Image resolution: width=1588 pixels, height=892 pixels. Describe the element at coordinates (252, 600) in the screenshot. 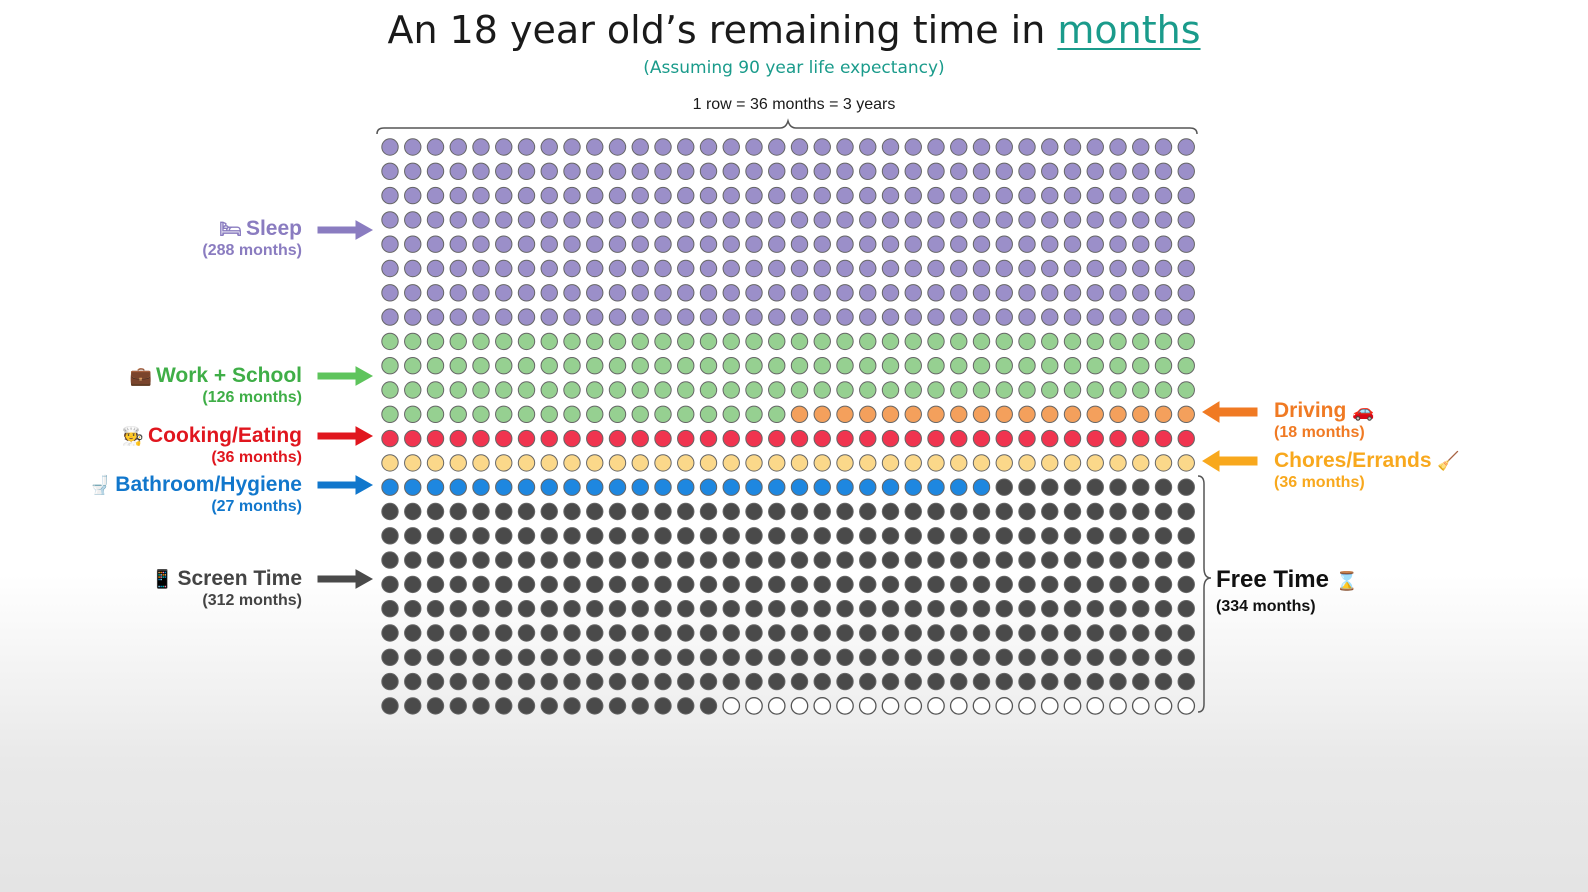

I see `screen-months: (312 months)` at that location.